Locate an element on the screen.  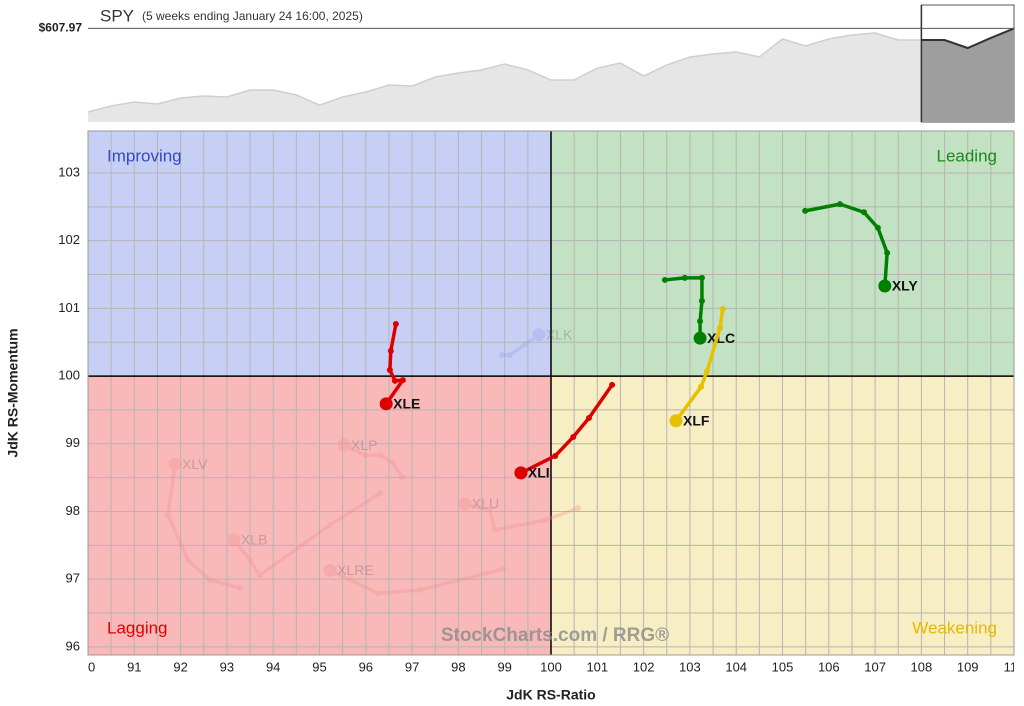
y-tick-label: 100 is located at coordinates (69, 375).